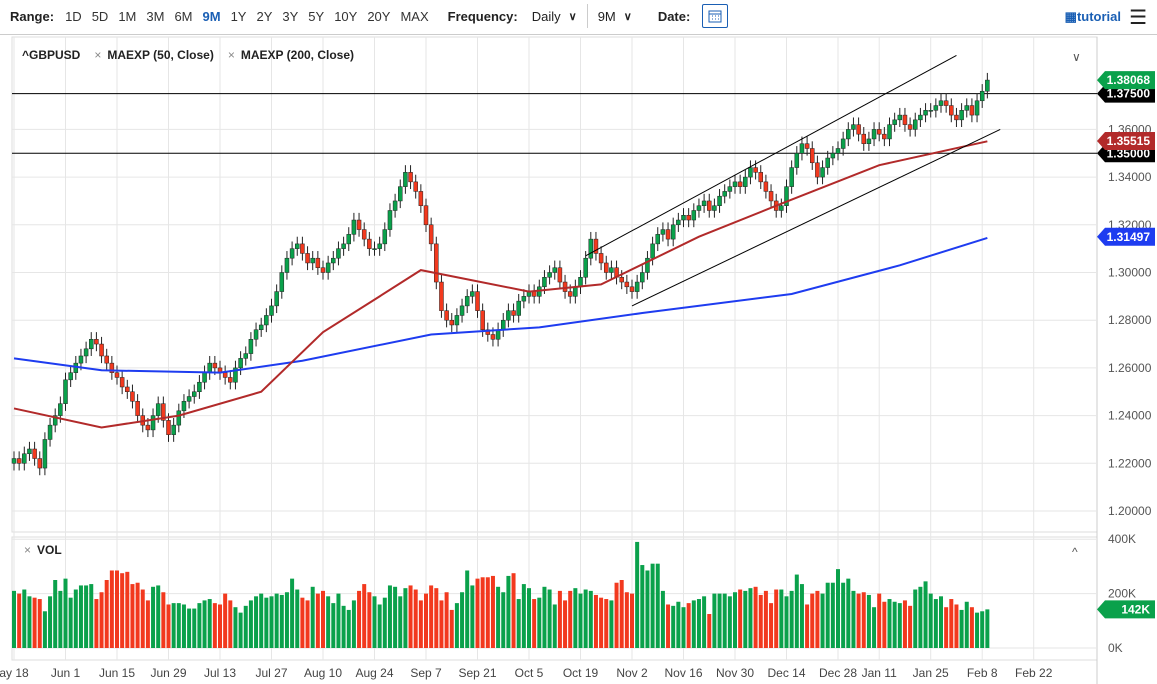  What do you see at coordinates (379, 16) in the screenshot?
I see `range-20y: 20Y` at bounding box center [379, 16].